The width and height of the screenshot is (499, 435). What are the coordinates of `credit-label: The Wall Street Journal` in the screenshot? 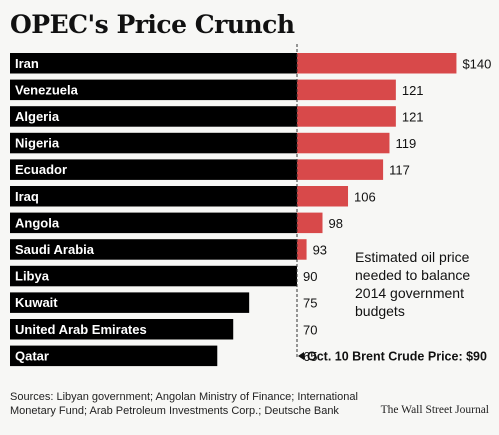 It's located at (434, 410).